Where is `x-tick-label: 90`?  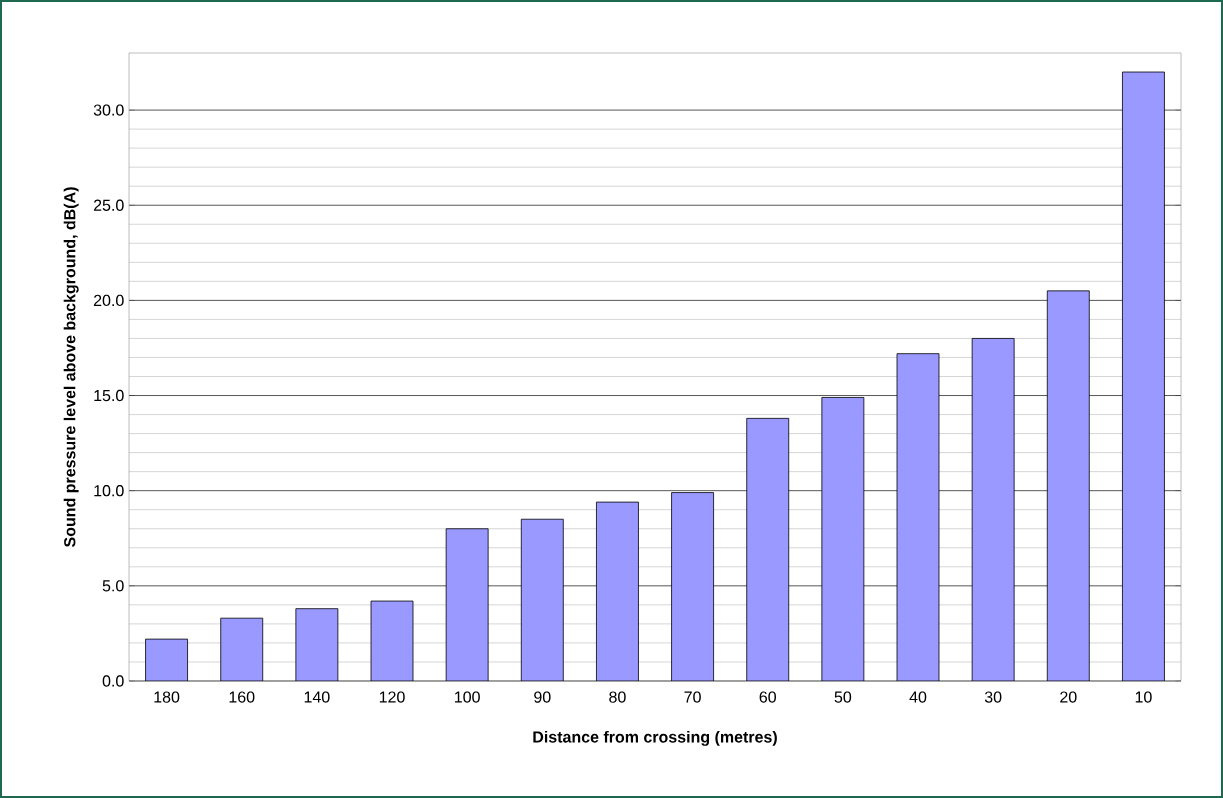 x-tick-label: 90 is located at coordinates (542, 697).